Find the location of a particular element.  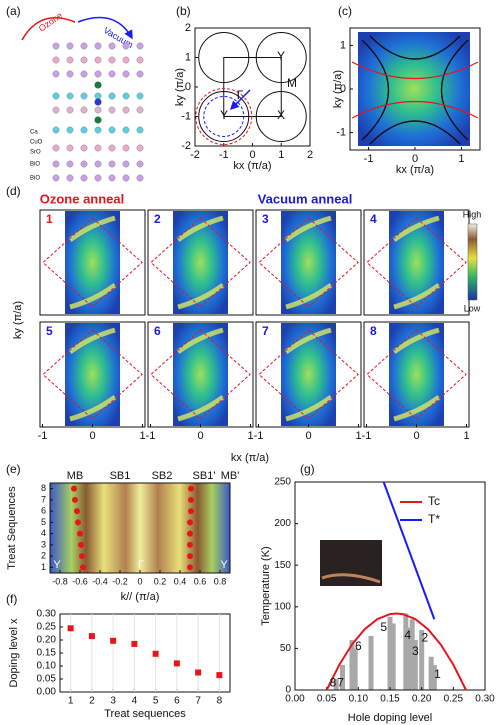

x-tick-label: 3 is located at coordinates (113, 701).